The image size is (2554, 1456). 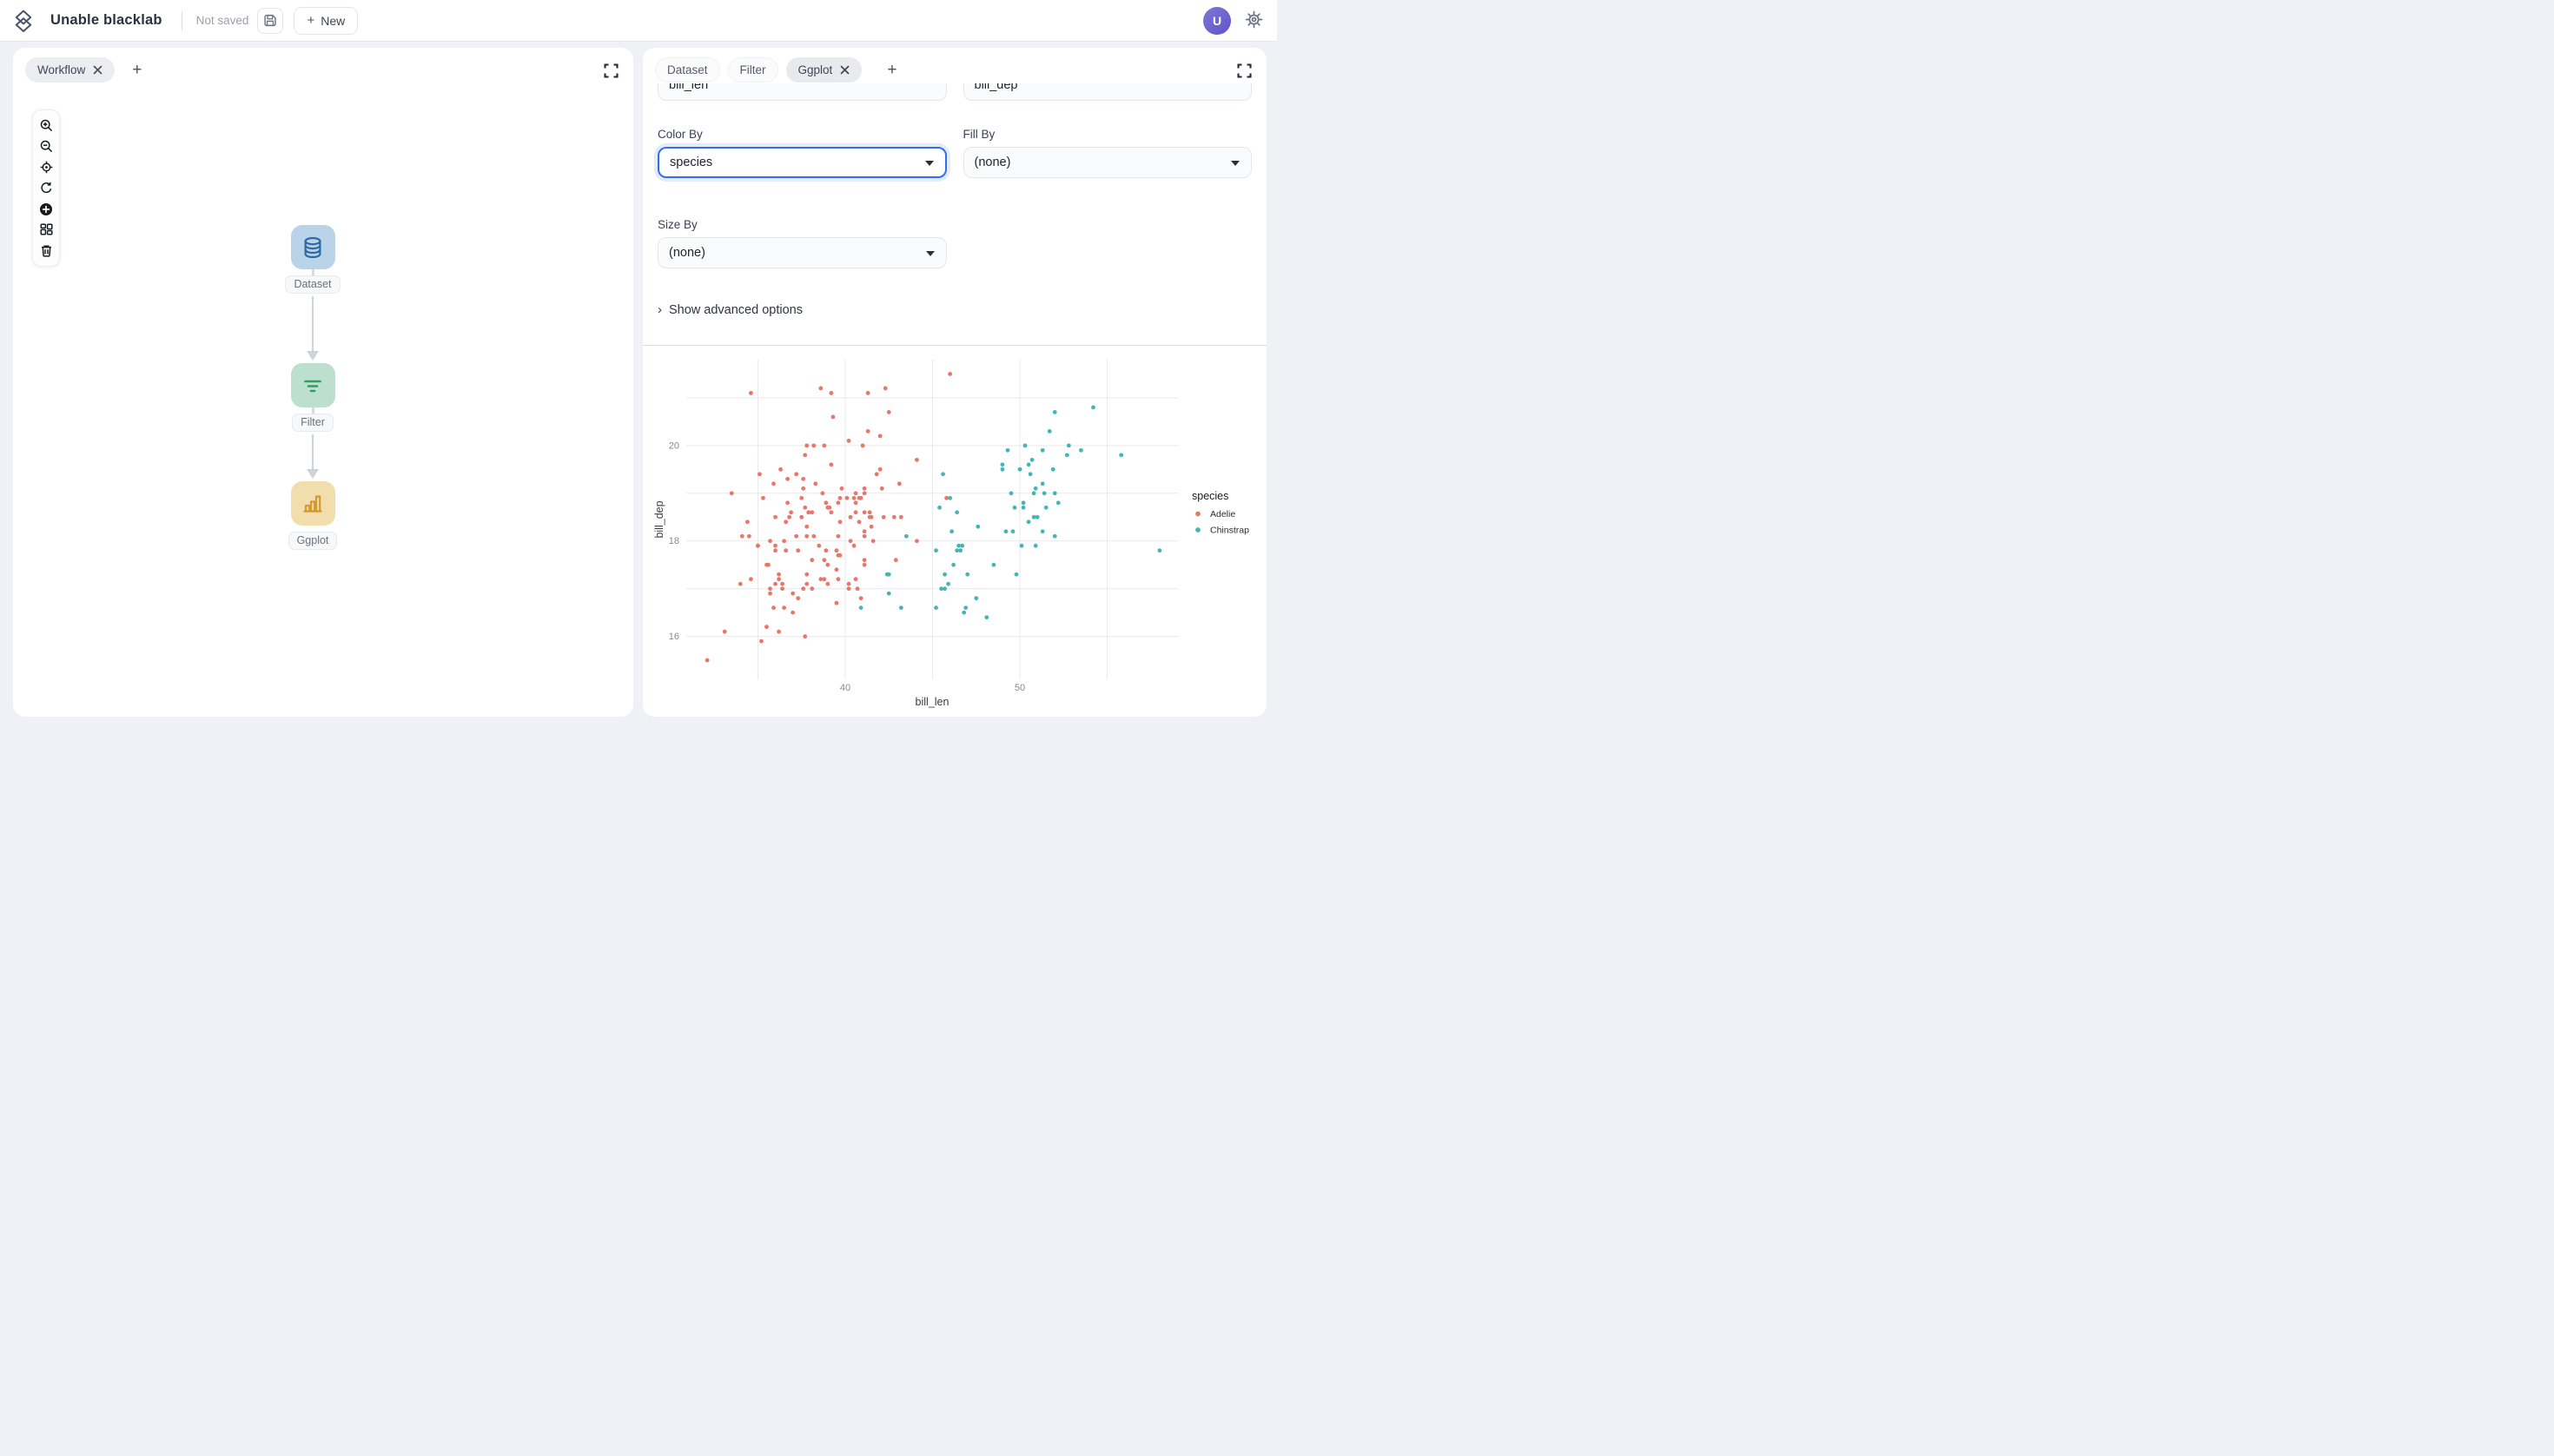 I want to click on node-ggplot, so click(x=313, y=503).